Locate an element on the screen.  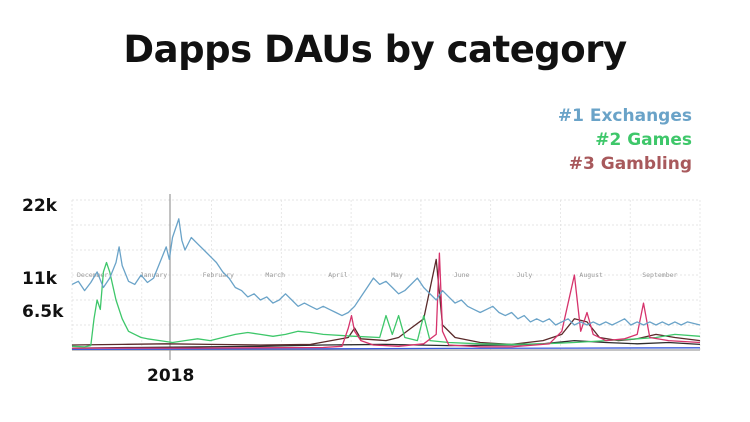
chart-title: Dapps DAUs by category is located at coordinates (375, 49).